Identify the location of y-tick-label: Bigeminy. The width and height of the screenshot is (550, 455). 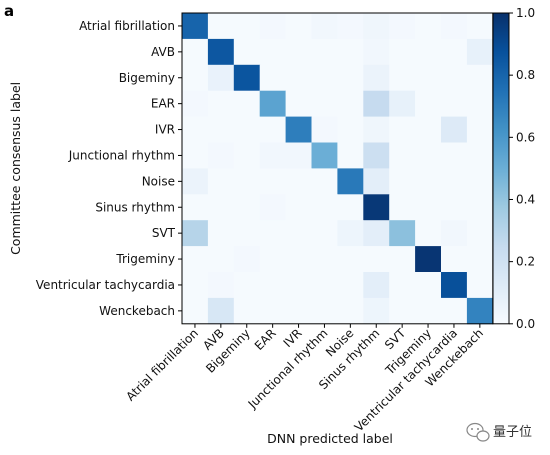
(147, 78).